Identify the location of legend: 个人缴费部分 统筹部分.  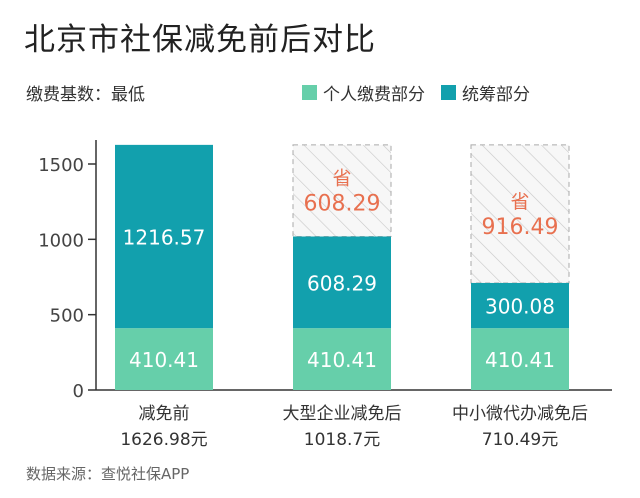
(424, 92).